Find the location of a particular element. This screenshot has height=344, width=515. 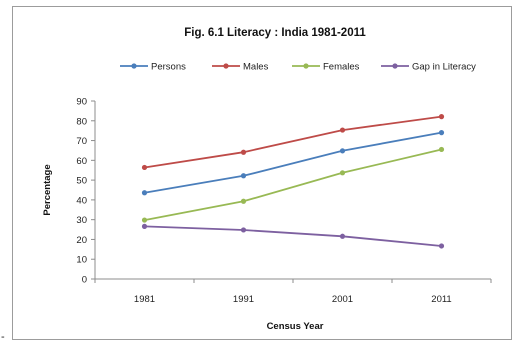

y-axis-title: Percentage is located at coordinates (47, 189).